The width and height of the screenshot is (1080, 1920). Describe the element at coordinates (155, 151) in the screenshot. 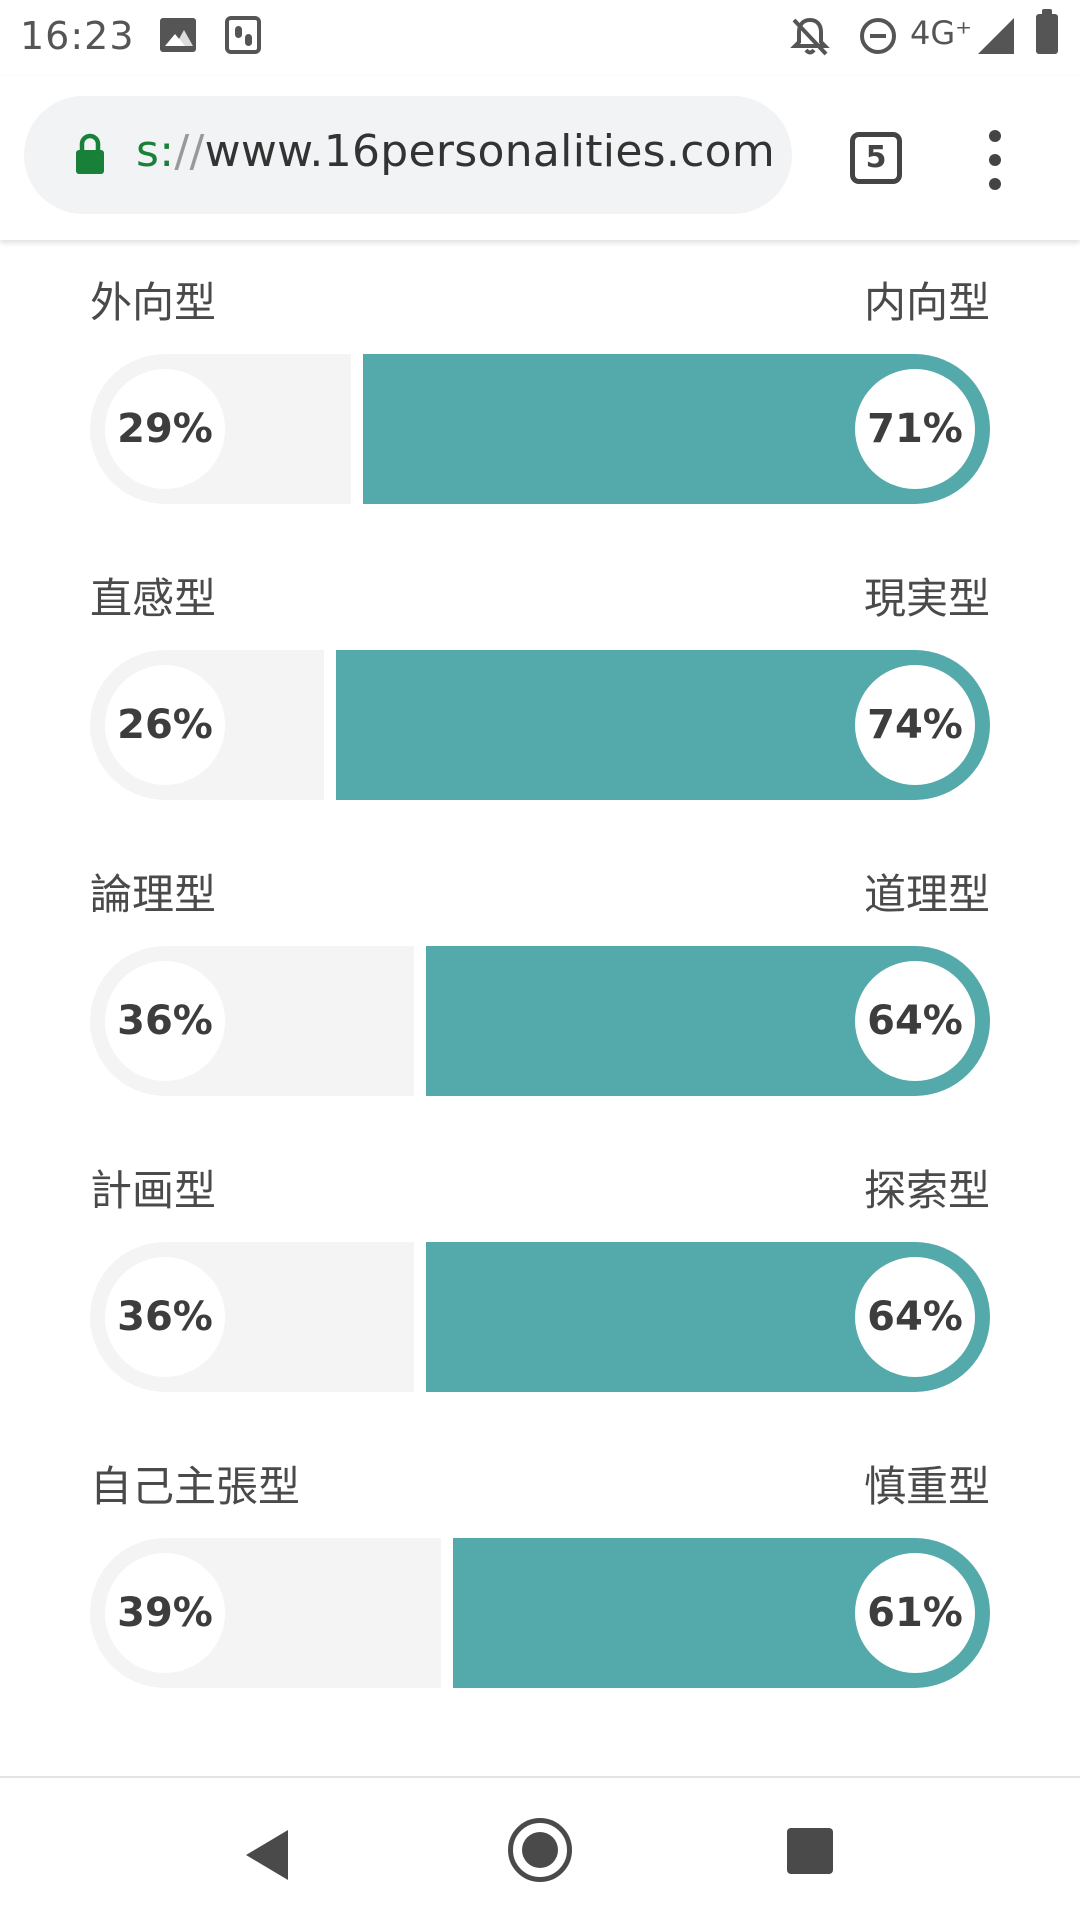

I see `url-scheme: s:` at that location.